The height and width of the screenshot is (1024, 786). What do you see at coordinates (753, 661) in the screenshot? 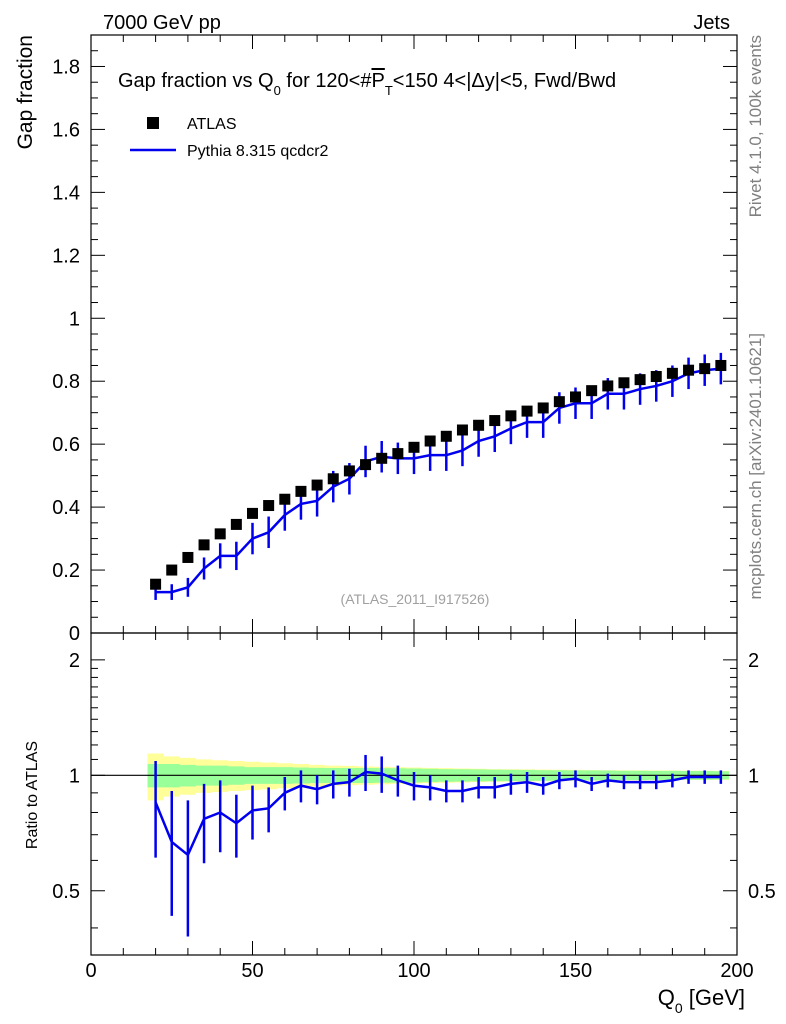
I see `ratio-y-tick-label-right: 2` at bounding box center [753, 661].